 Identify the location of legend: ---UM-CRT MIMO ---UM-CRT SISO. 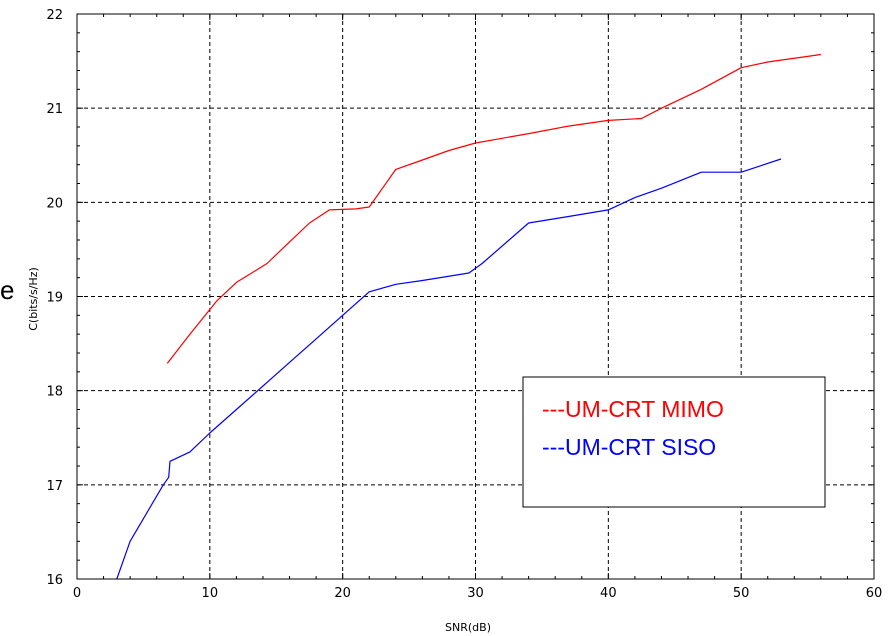
(674, 442).